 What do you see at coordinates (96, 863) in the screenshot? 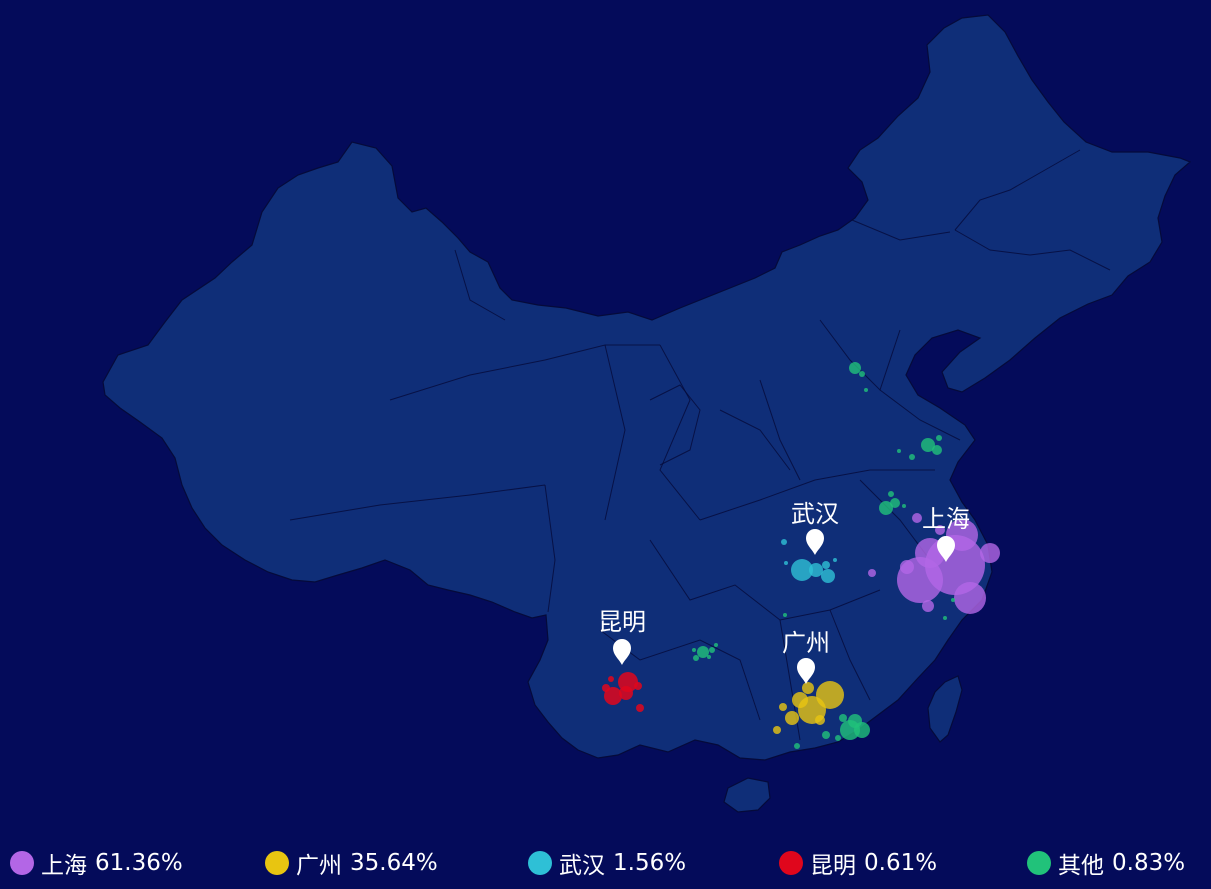
I see `legend-item-shanghai: 上海 61.36%` at bounding box center [96, 863].